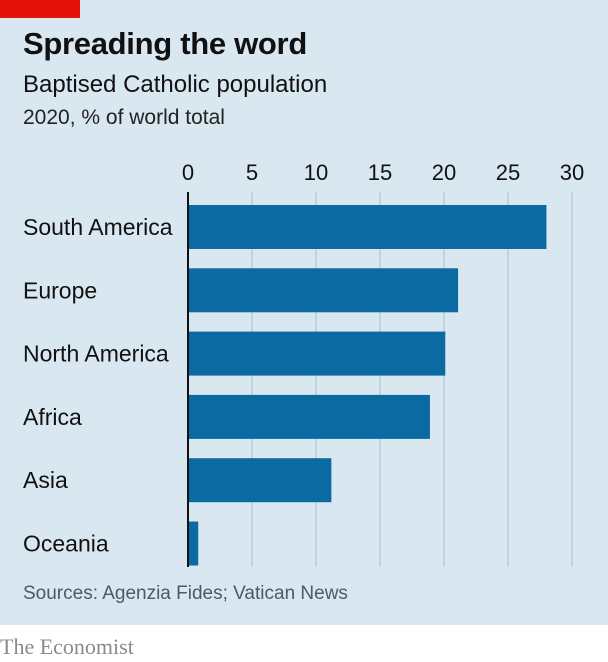 Image resolution: width=608 pixels, height=662 pixels. What do you see at coordinates (52, 417) in the screenshot?
I see `category-label: Africa` at bounding box center [52, 417].